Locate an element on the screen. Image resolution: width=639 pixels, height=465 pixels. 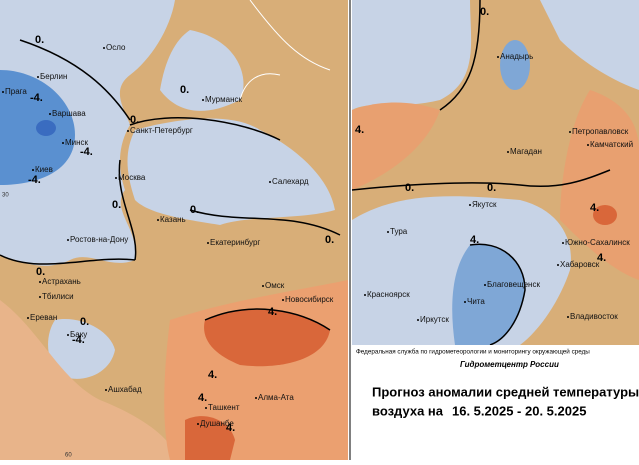
center: Гидрометцентр России is located at coordinates (509, 364).